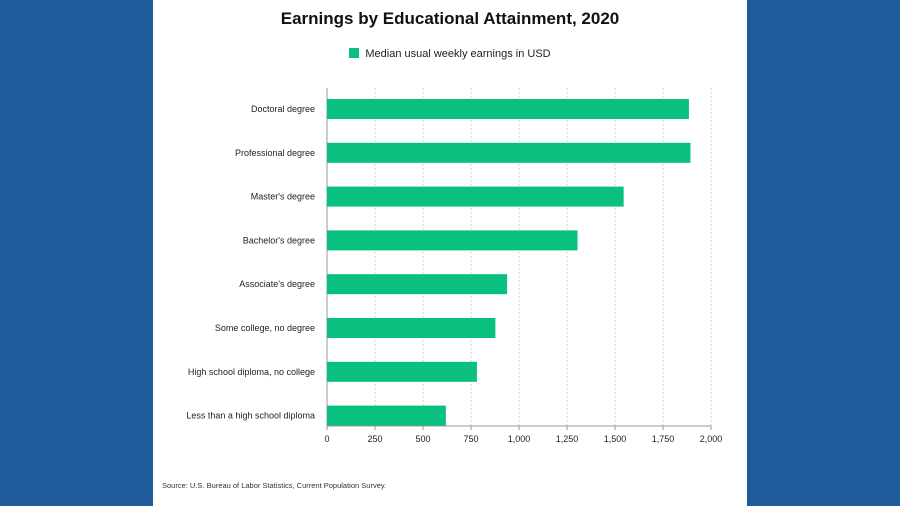 The width and height of the screenshot is (900, 506). What do you see at coordinates (615, 439) in the screenshot?
I see `x-tick-label-1500: 1,500` at bounding box center [615, 439].